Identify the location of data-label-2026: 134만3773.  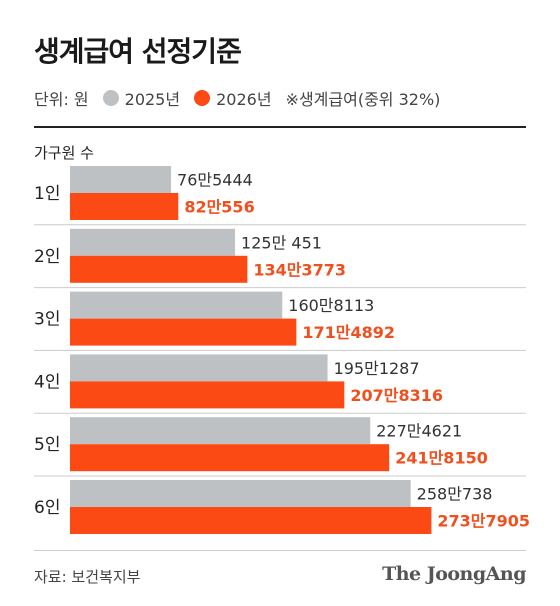
(299, 269).